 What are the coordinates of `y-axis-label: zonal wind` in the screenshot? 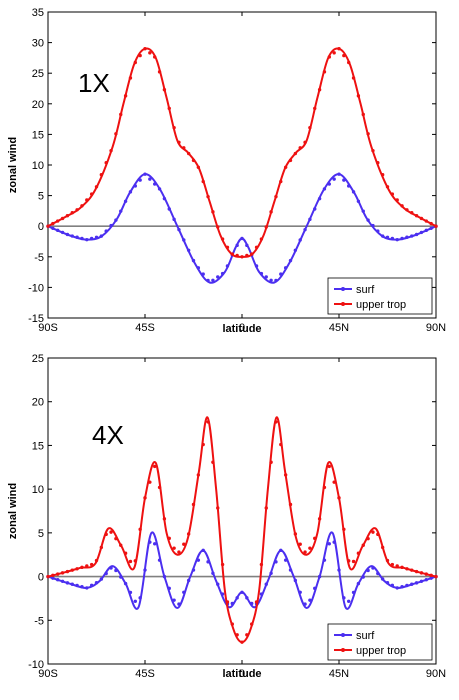 It's located at (13, 511).